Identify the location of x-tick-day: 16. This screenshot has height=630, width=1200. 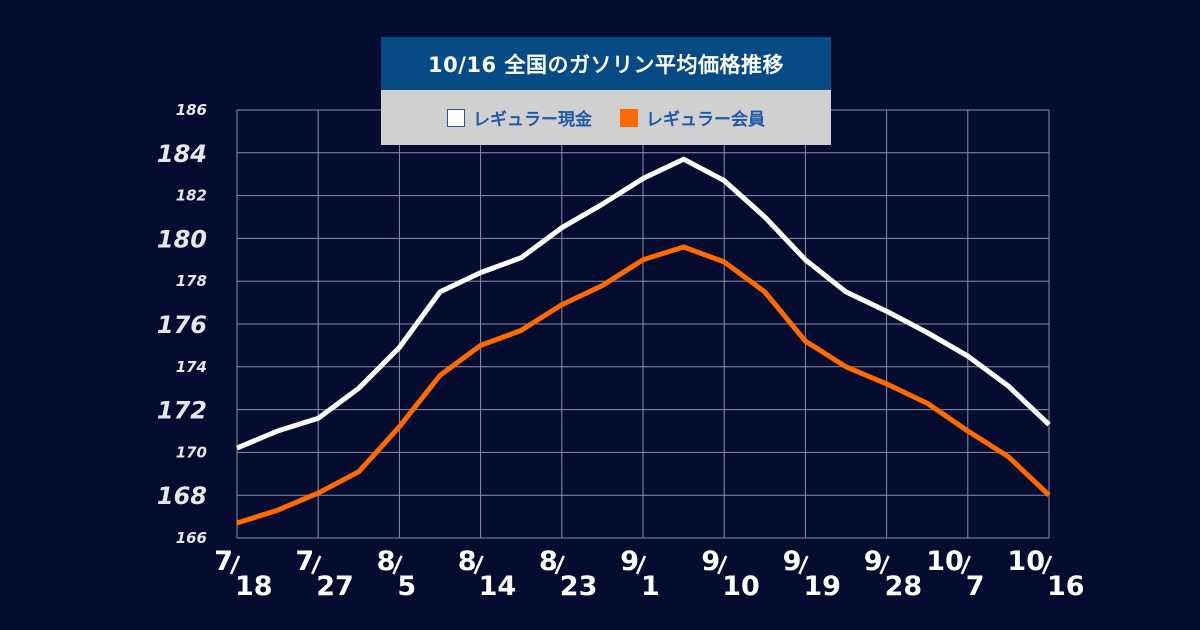
(1066, 586).